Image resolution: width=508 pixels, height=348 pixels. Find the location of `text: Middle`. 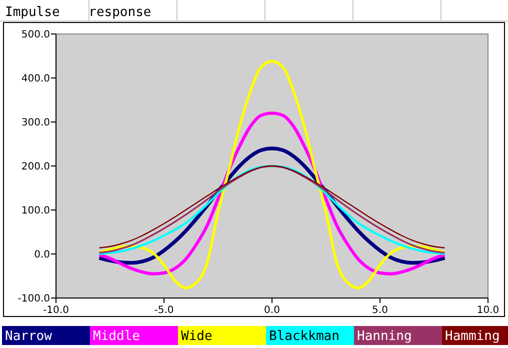

text: Middle is located at coordinates (116, 336).